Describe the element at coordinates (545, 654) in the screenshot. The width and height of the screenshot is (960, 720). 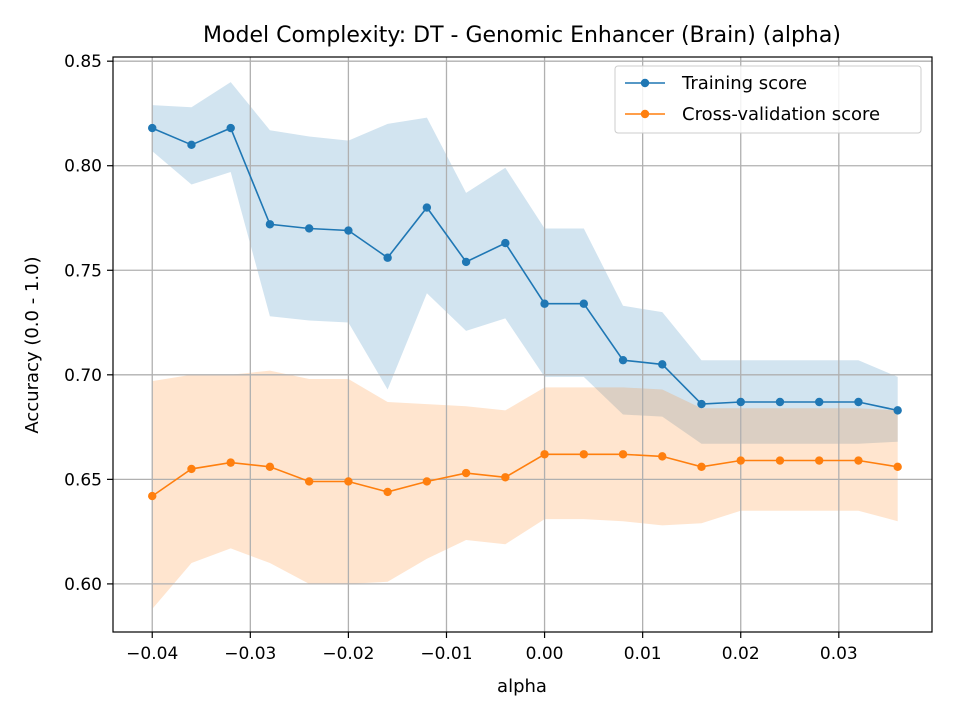
I see `x-tick-label-4: 0.00` at that location.